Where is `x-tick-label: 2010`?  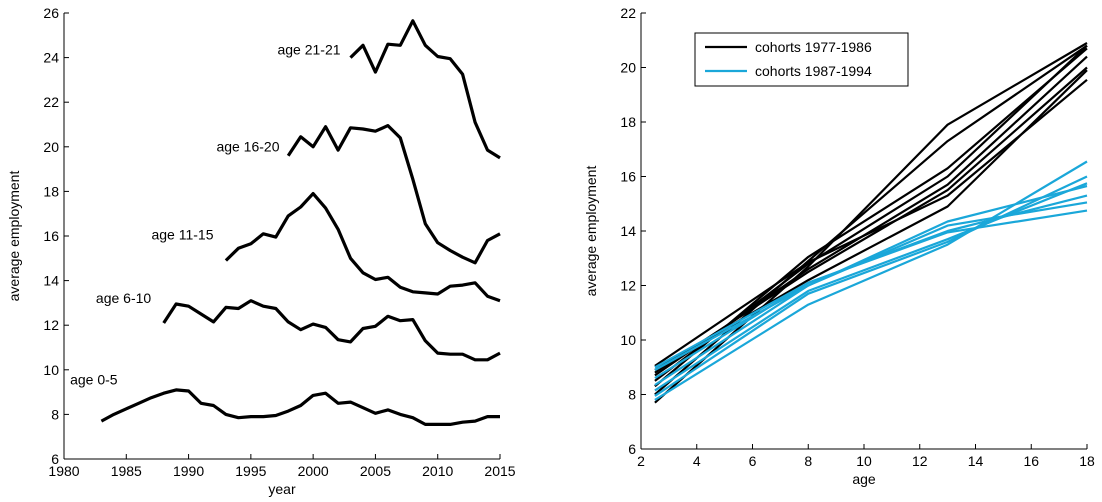 x-tick-label: 2010 is located at coordinates (437, 471).